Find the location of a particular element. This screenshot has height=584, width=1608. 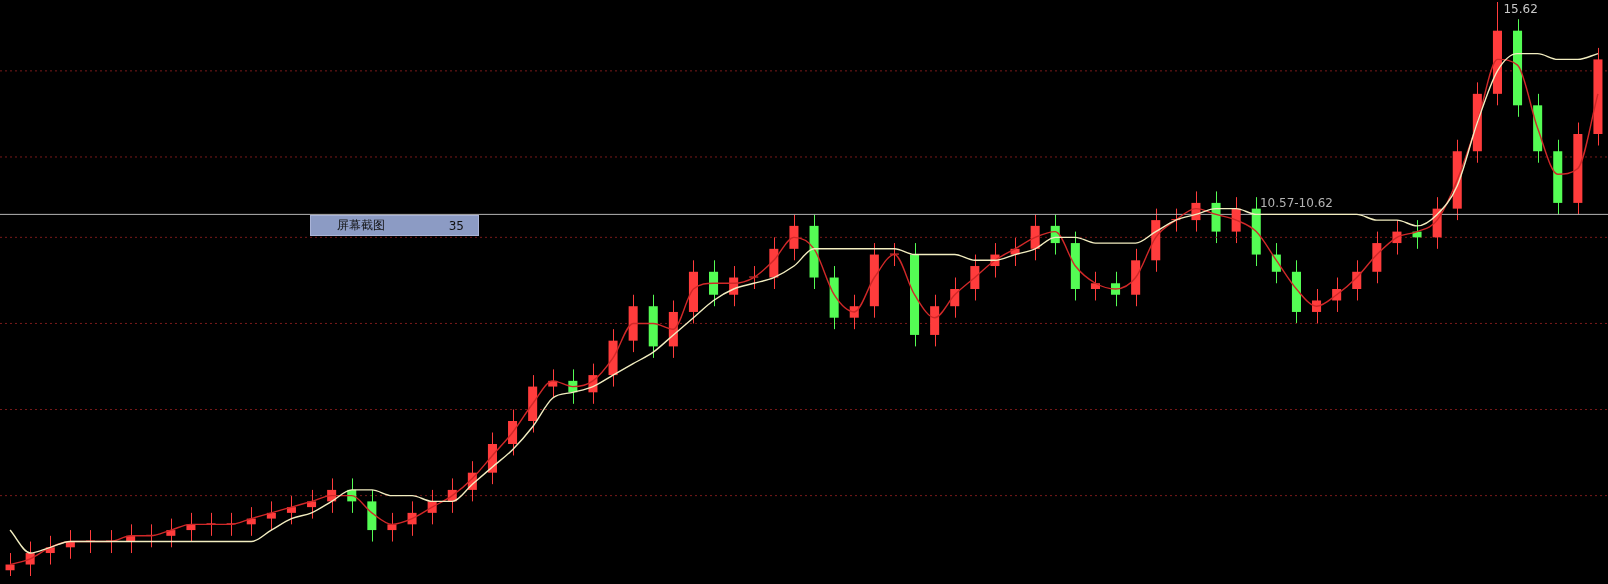

annotation: 15.62 is located at coordinates (1520, 9).